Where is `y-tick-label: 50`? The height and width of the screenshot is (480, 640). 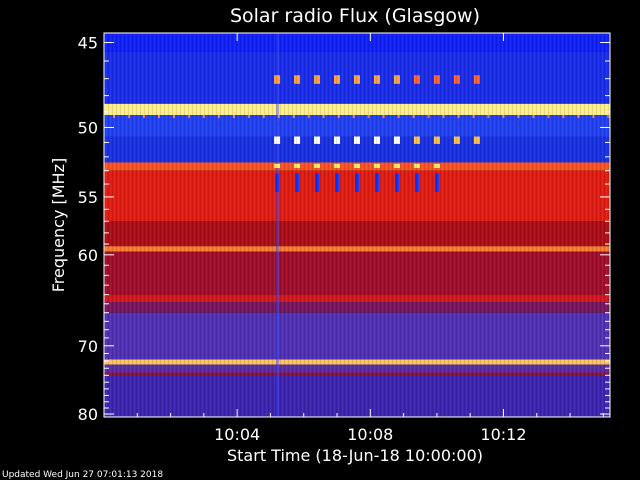 y-tick-label: 50 is located at coordinates (88, 127).